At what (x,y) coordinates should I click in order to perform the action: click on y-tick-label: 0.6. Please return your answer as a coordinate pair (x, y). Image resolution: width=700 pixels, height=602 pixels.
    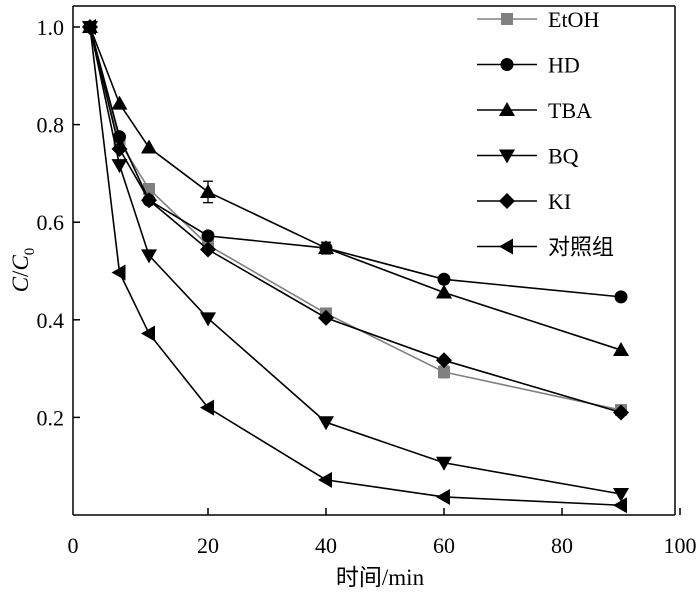
    Looking at the image, I should click on (51, 222).